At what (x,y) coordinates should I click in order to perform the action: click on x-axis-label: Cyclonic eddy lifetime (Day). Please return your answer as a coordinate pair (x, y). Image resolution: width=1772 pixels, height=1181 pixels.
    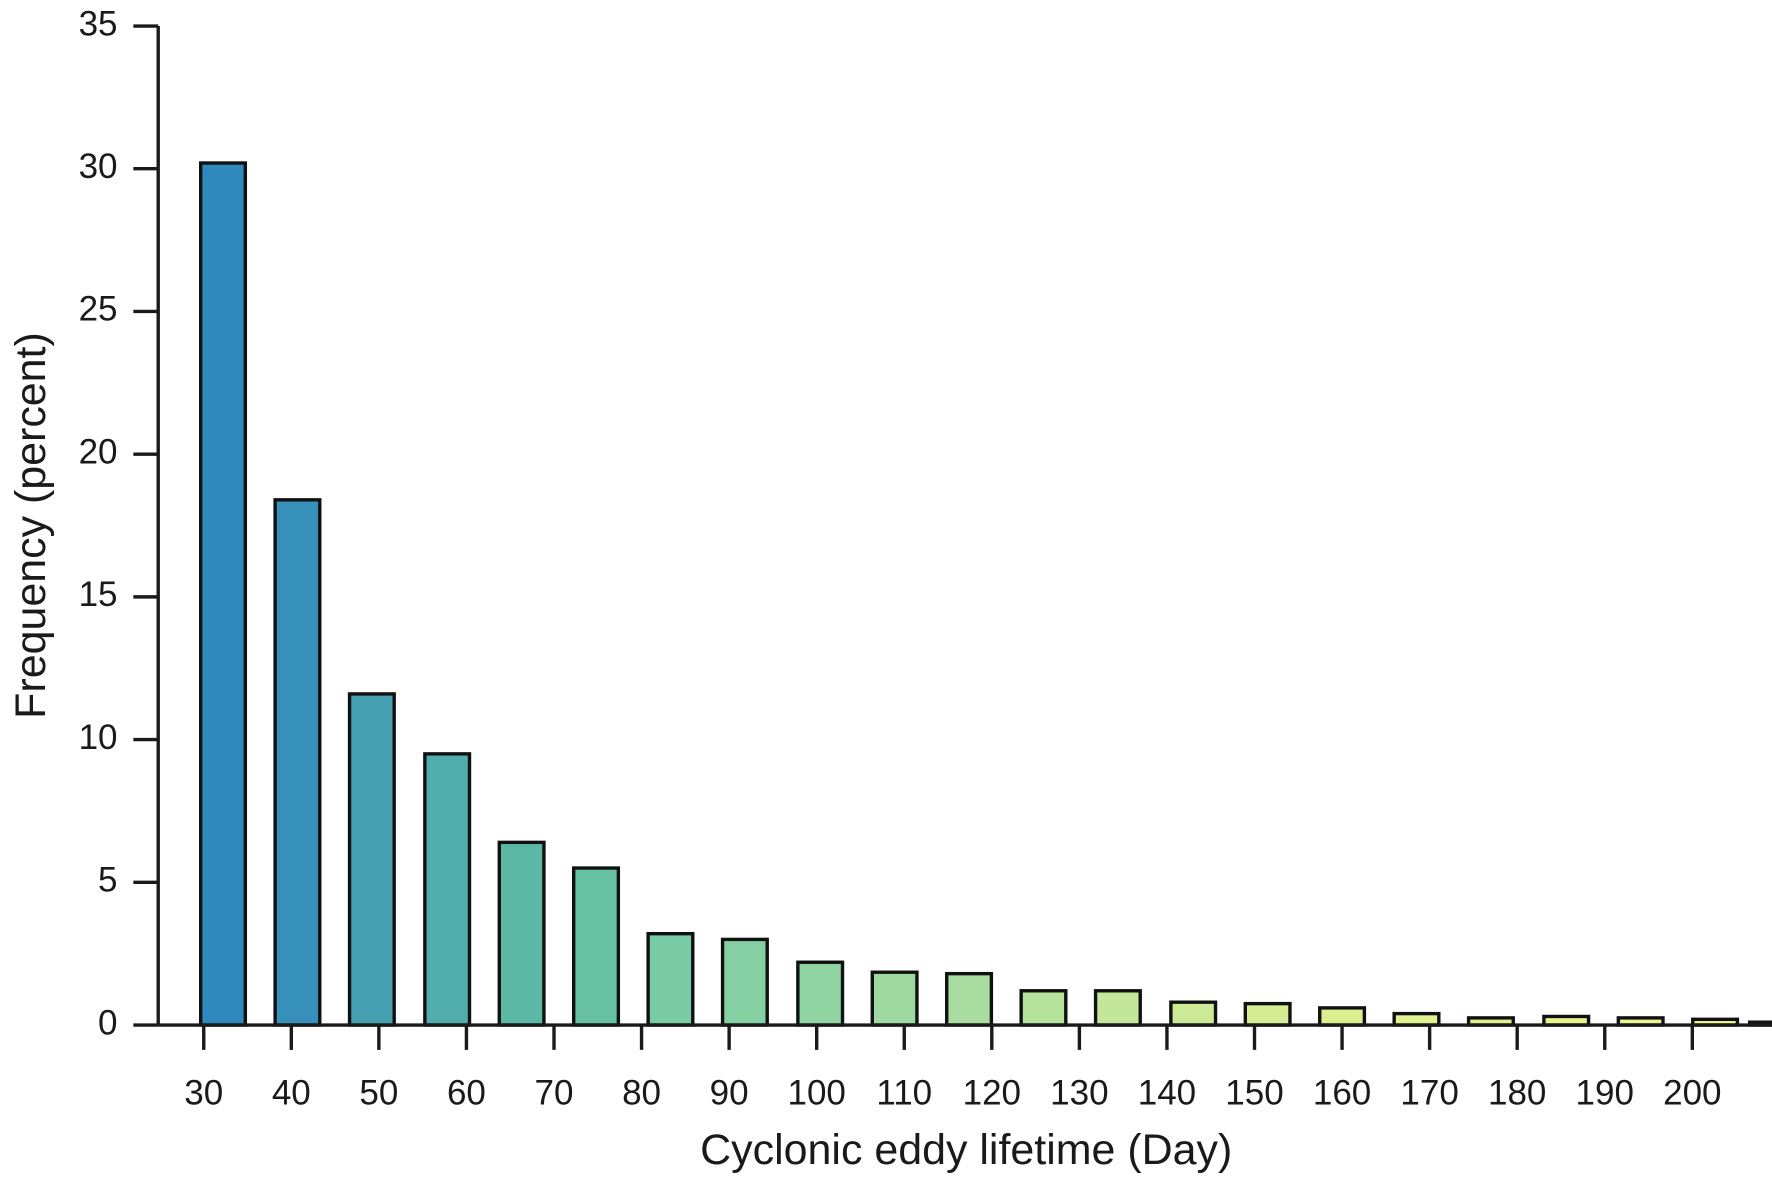
    Looking at the image, I should click on (966, 1150).